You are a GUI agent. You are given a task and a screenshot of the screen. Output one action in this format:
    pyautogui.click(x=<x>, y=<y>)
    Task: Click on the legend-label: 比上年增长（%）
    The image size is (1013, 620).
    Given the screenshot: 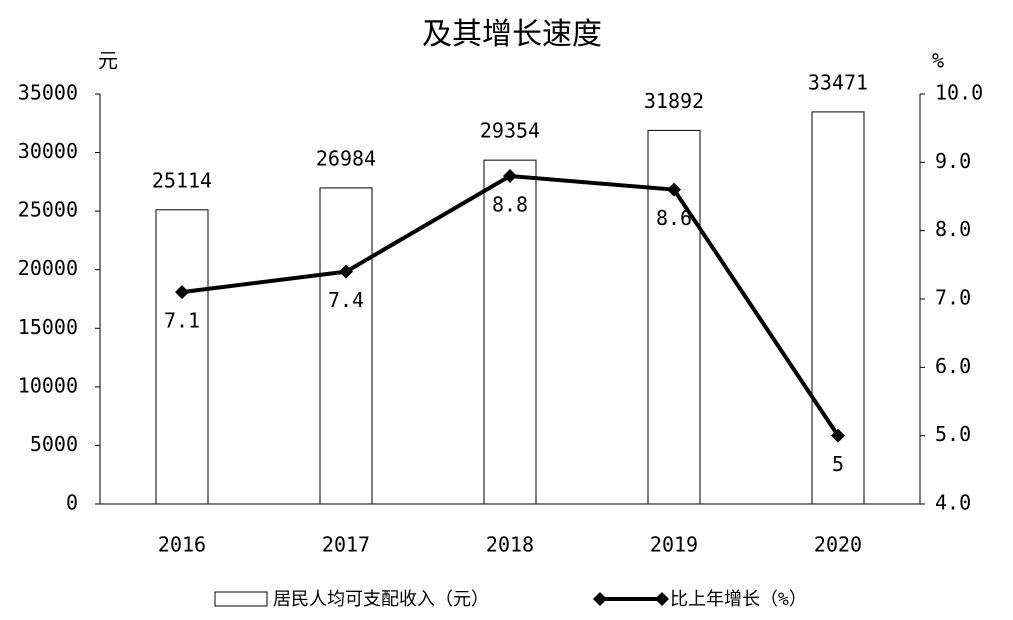 What is the action you would take?
    pyautogui.click(x=738, y=599)
    